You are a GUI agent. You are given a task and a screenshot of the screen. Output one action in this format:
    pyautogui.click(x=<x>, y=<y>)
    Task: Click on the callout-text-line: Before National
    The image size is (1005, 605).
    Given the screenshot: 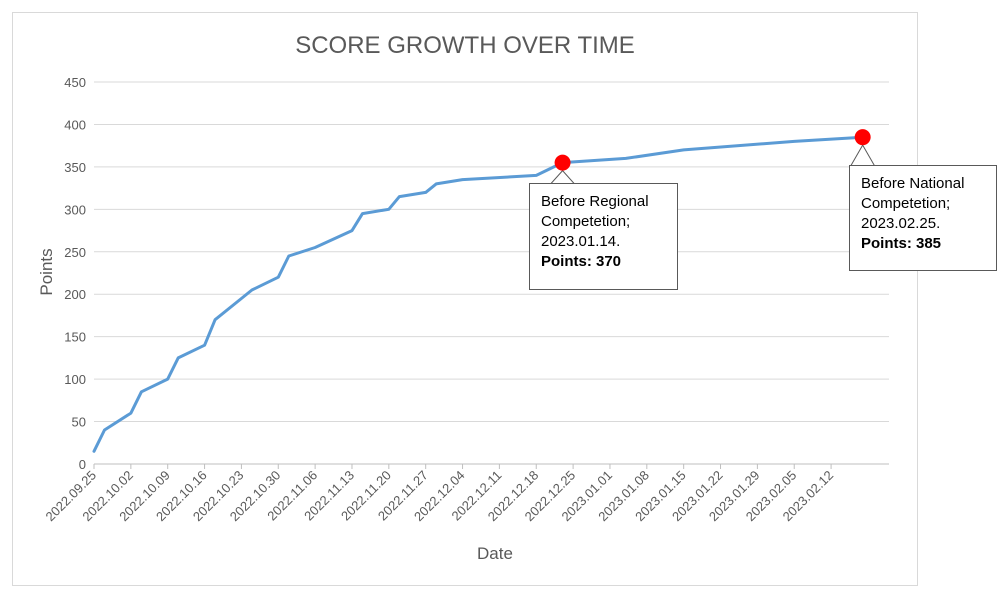 What is the action you would take?
    pyautogui.click(x=913, y=183)
    